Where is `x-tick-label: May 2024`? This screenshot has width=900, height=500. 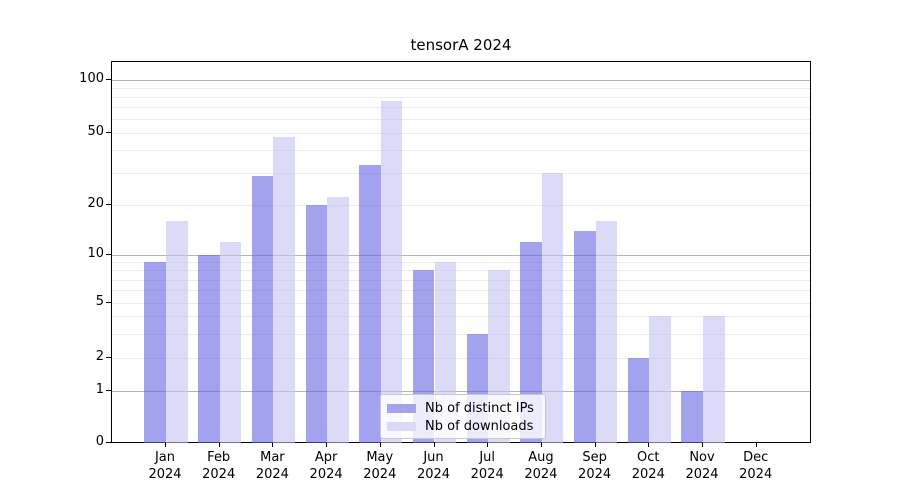 x-tick-label: May 2024 is located at coordinates (380, 466).